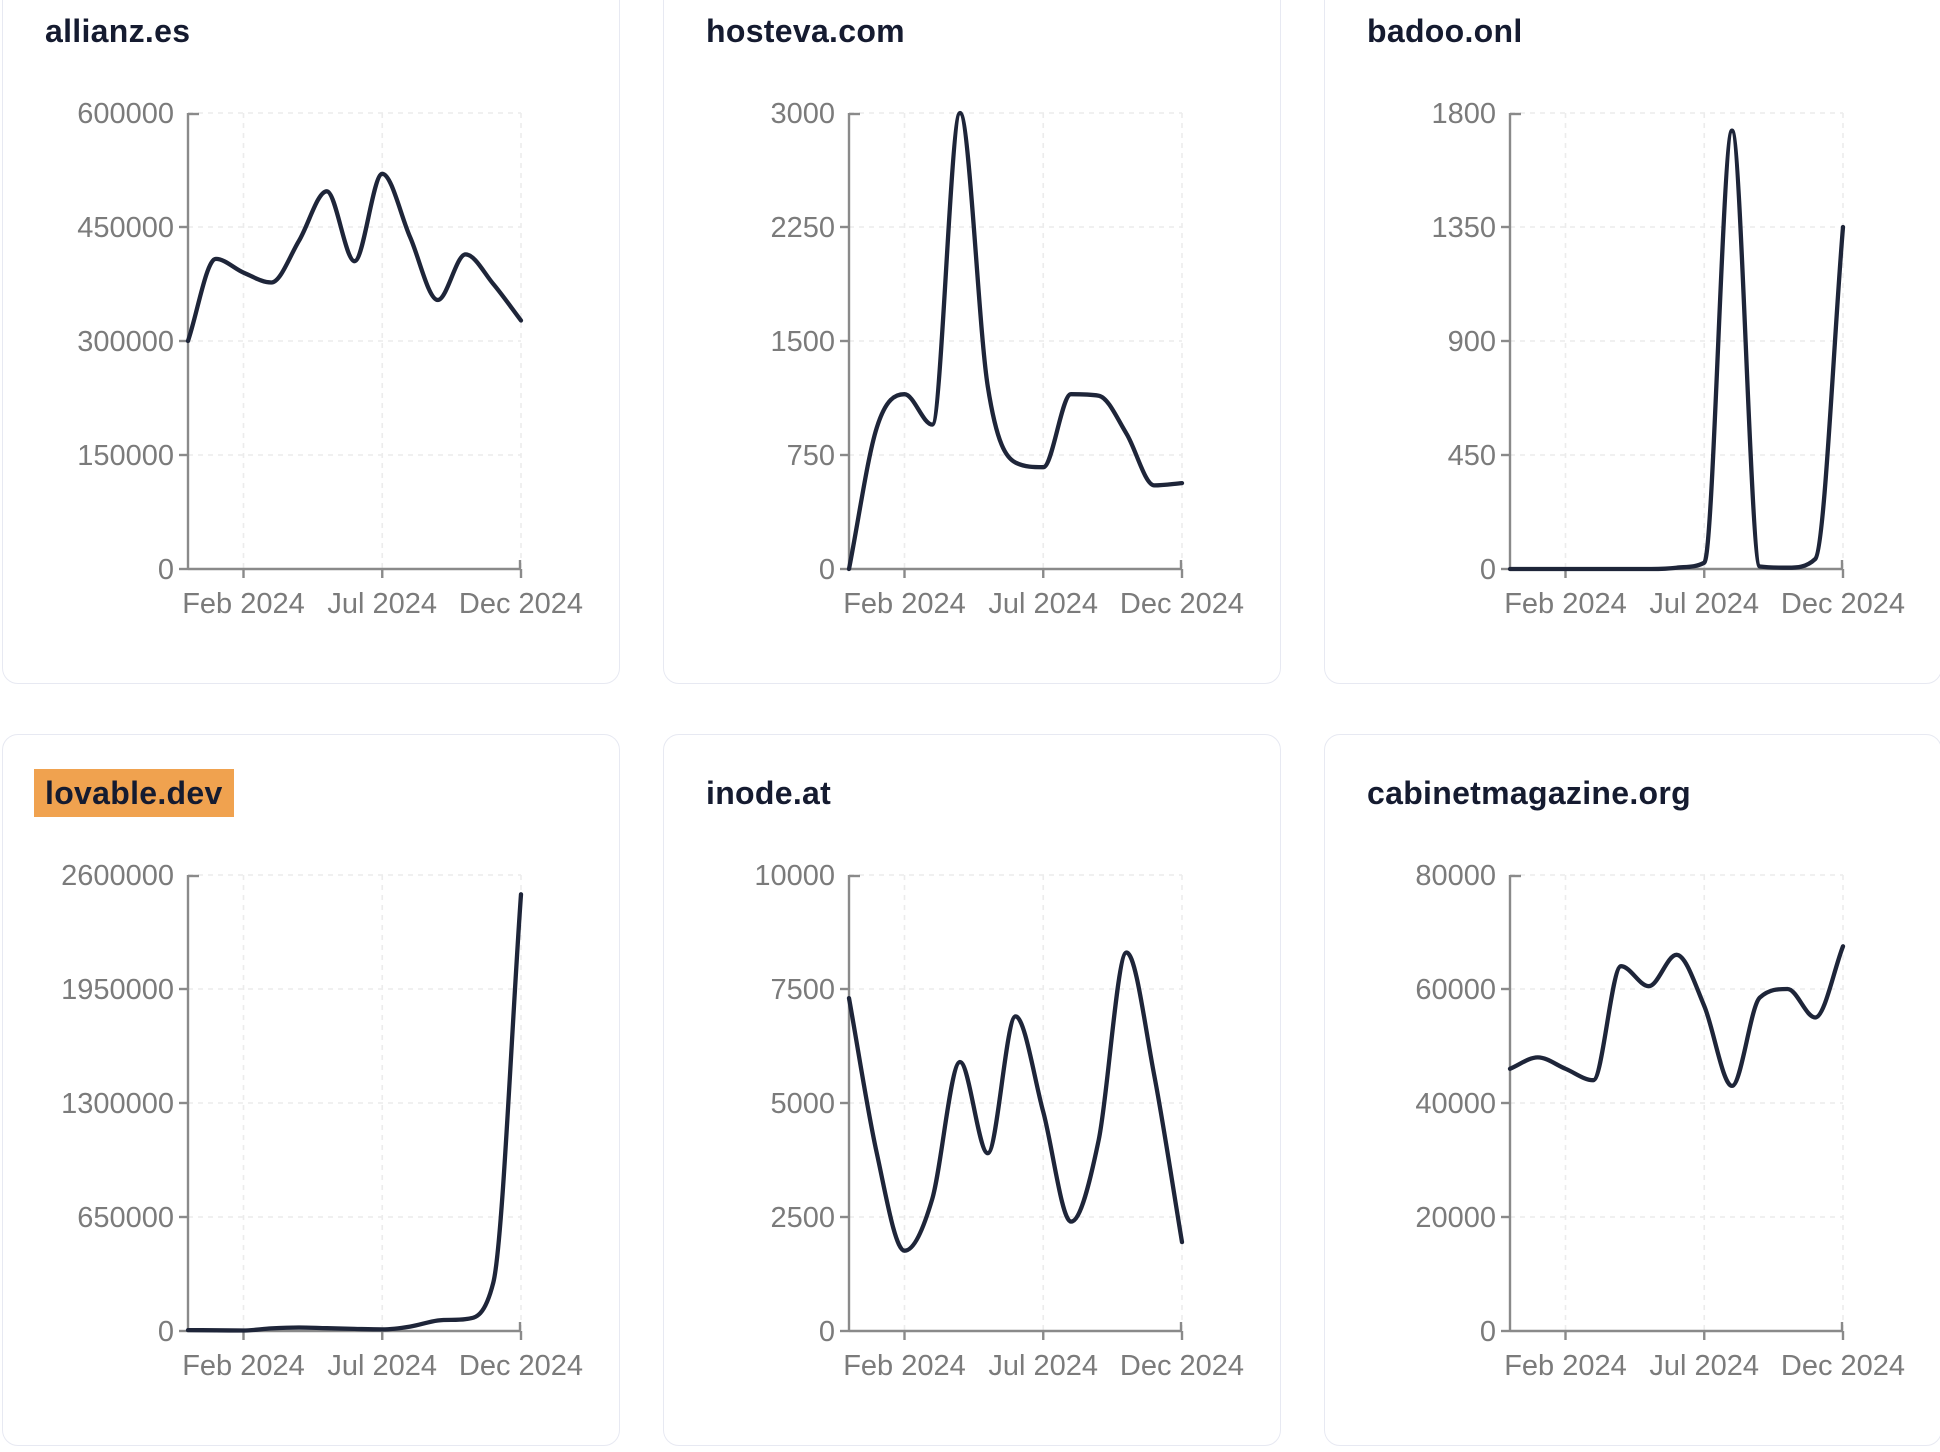 The image size is (1940, 1452). Describe the element at coordinates (802, 1104) in the screenshot. I see `y-tick-label: 5000` at that location.